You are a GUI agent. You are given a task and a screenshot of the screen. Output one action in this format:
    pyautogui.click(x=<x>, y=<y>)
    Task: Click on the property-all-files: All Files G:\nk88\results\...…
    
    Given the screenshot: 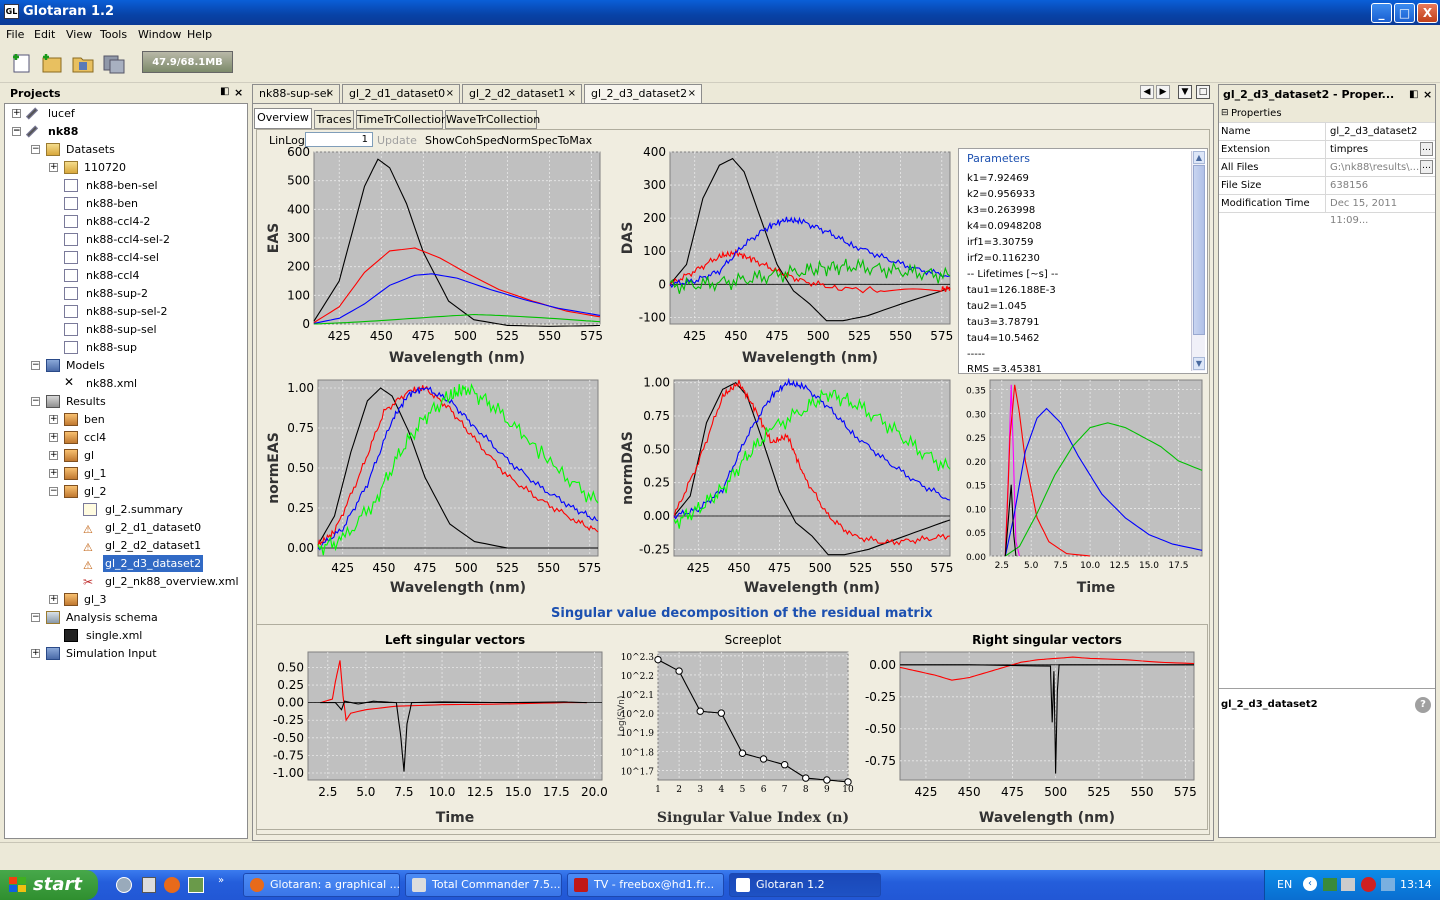 What is the action you would take?
    pyautogui.click(x=1327, y=168)
    